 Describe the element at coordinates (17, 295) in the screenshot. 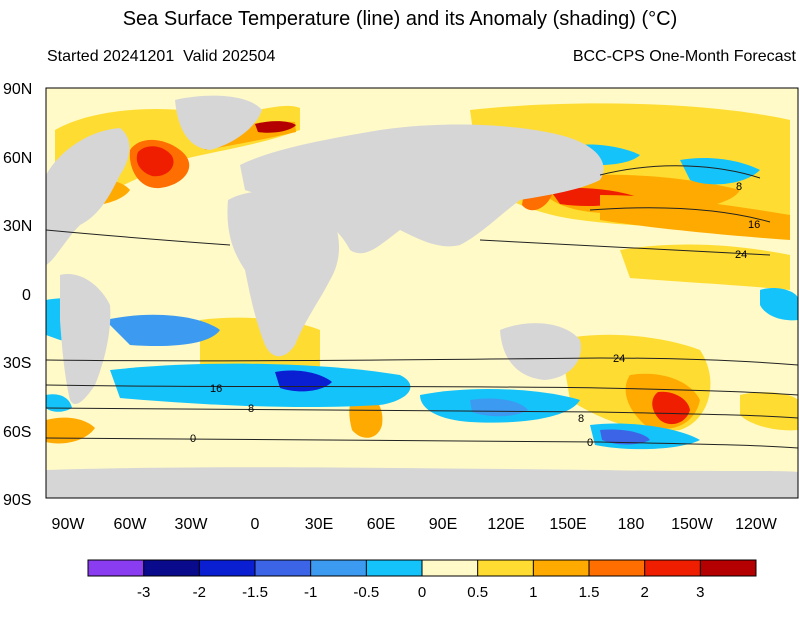

I see `latitude-axis: 90N 60N 30N 0 30S 60S 90S` at that location.